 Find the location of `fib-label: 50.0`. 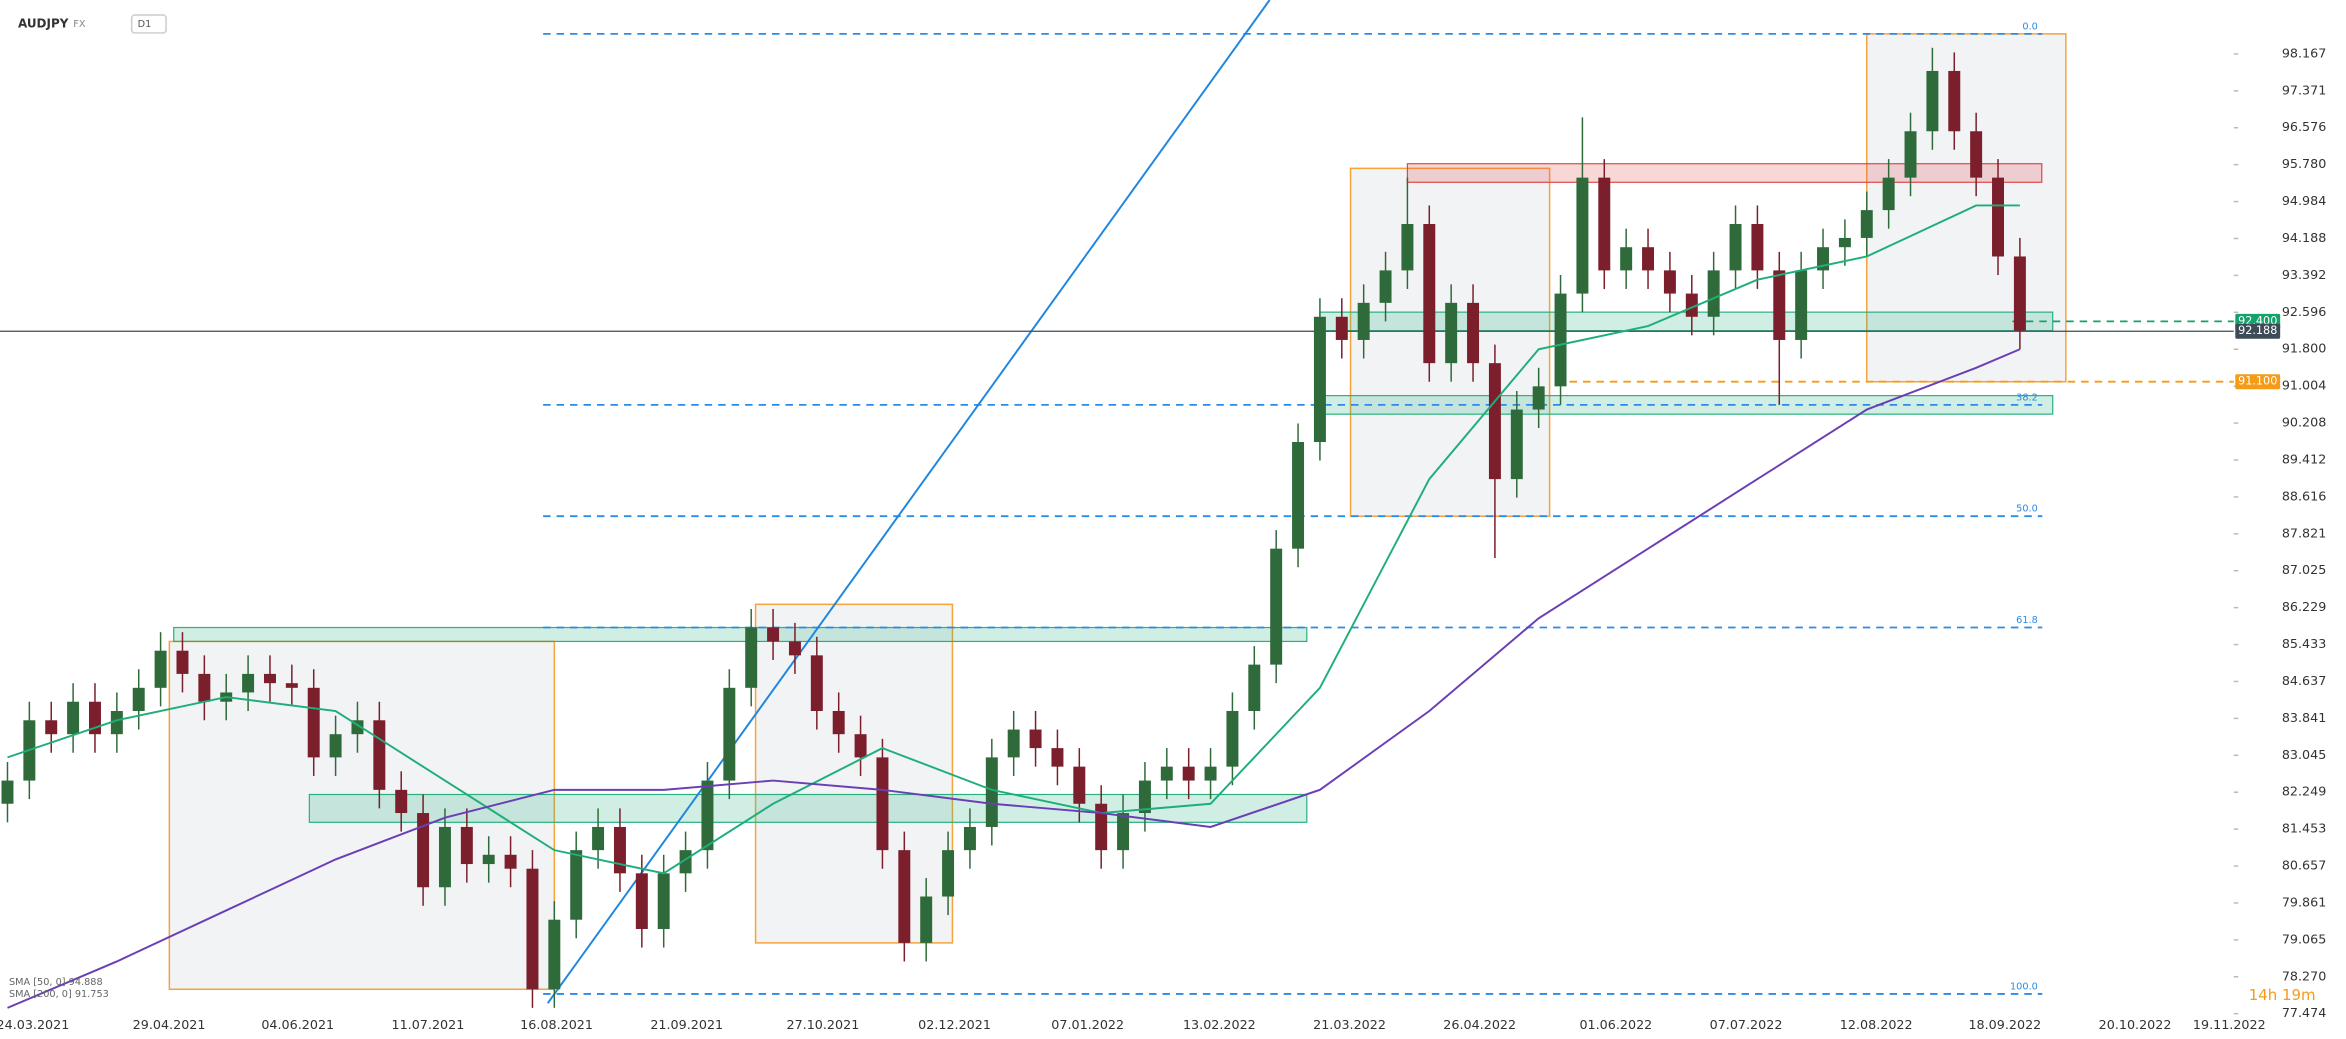

fib-label: 50.0 is located at coordinates (2027, 509).